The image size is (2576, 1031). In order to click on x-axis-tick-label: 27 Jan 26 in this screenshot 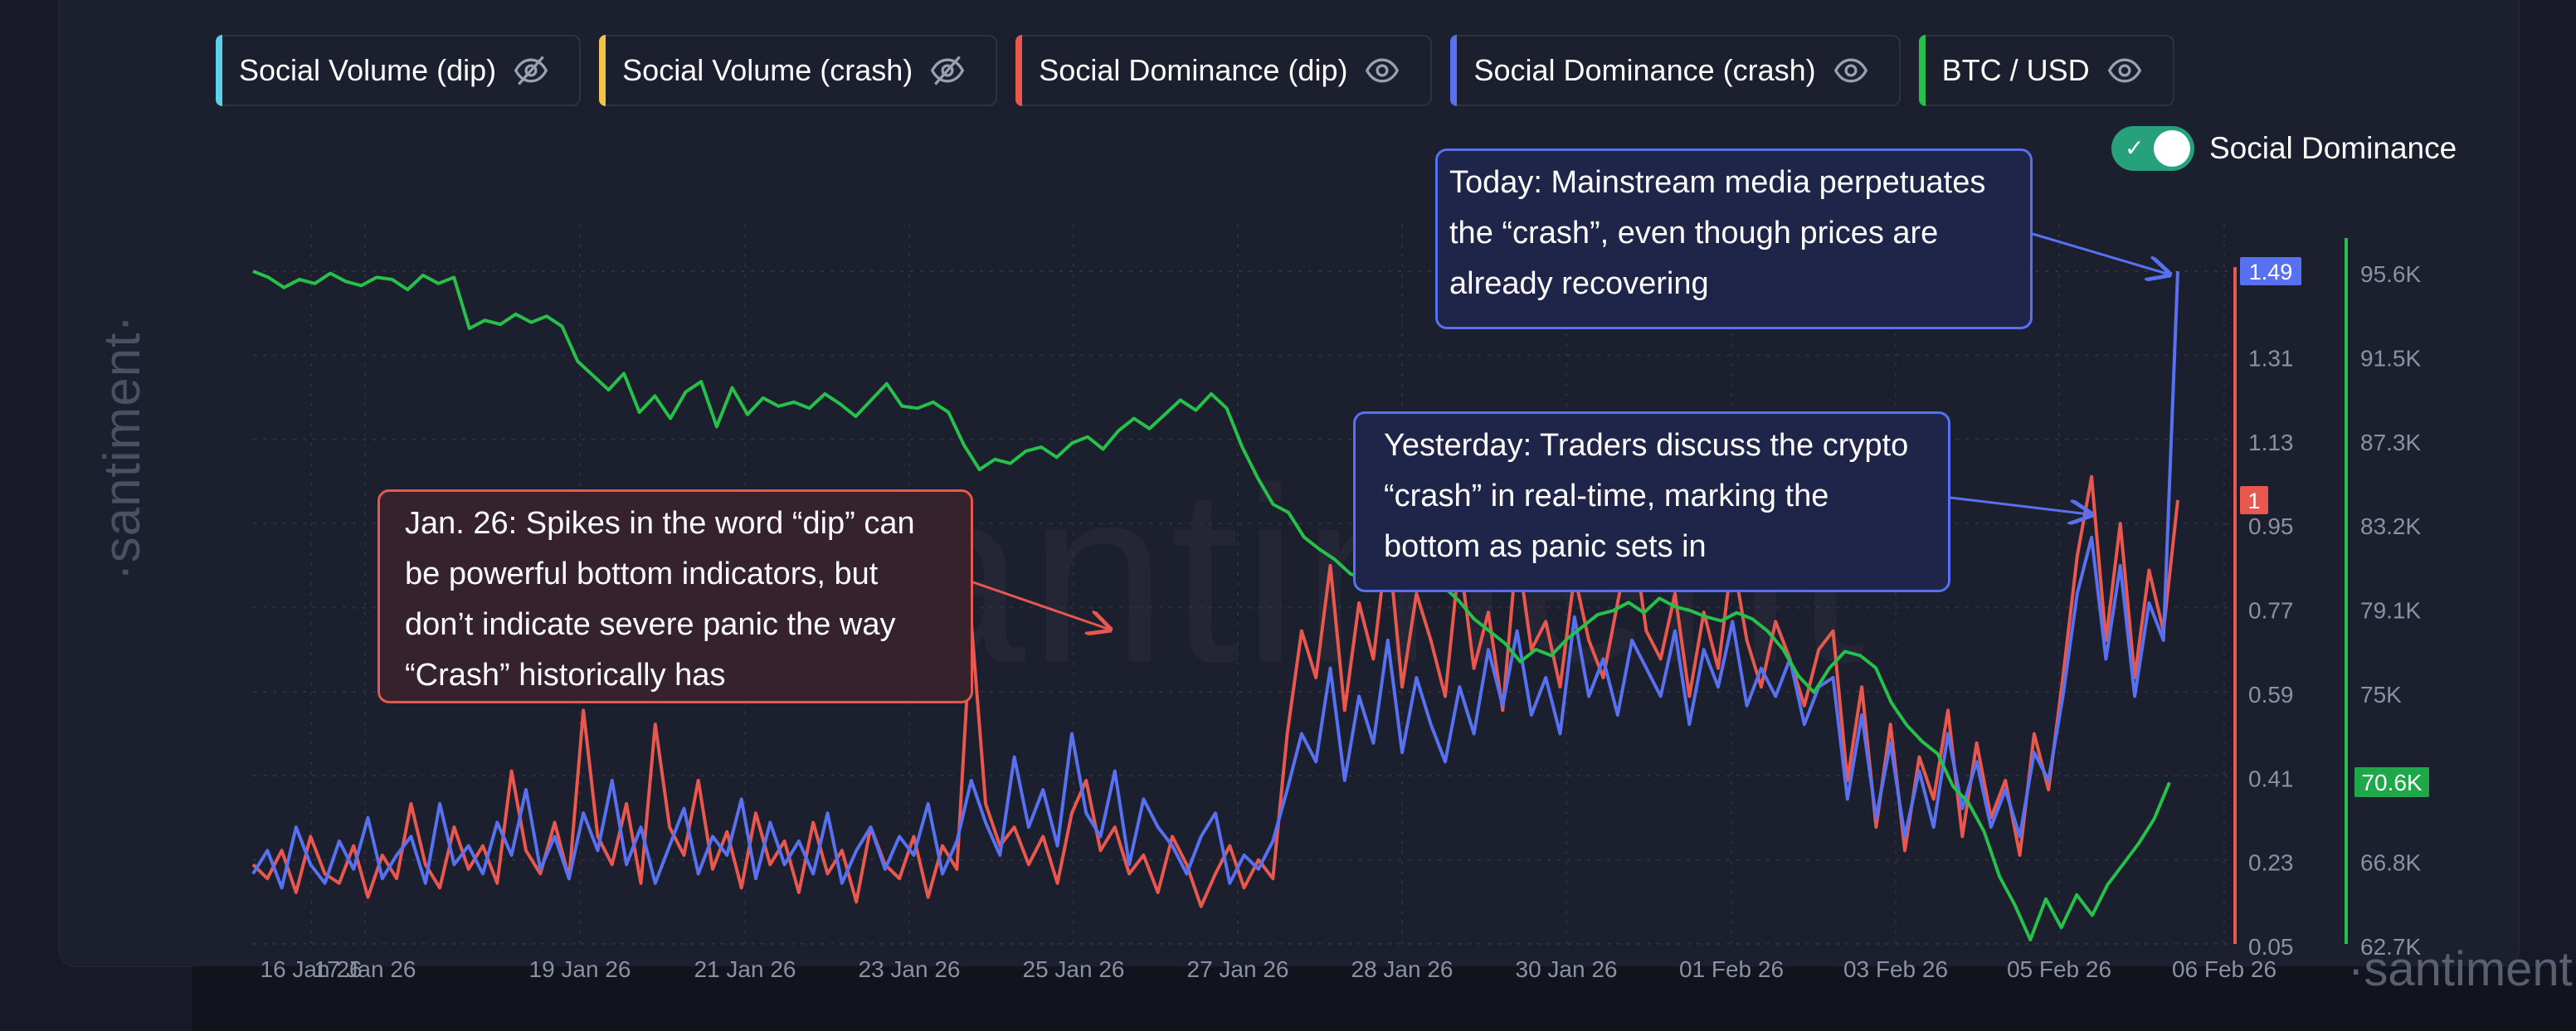, I will do `click(1238, 969)`.